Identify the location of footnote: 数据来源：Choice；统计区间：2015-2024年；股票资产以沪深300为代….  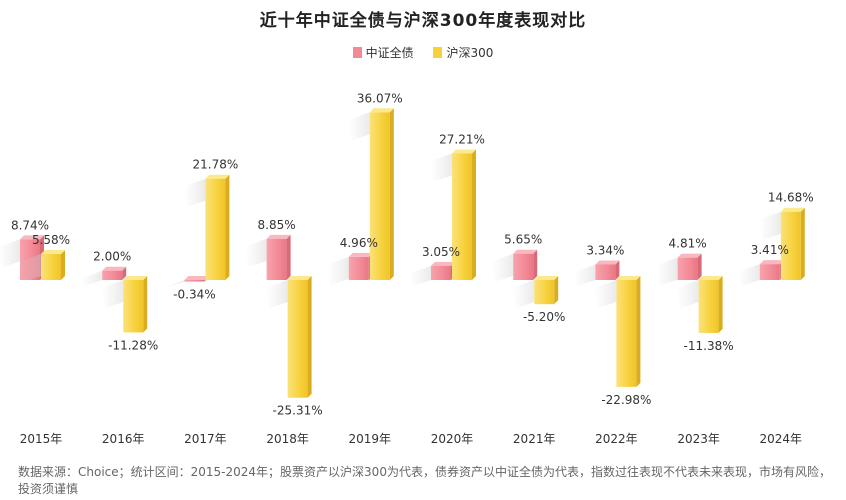
(424, 480).